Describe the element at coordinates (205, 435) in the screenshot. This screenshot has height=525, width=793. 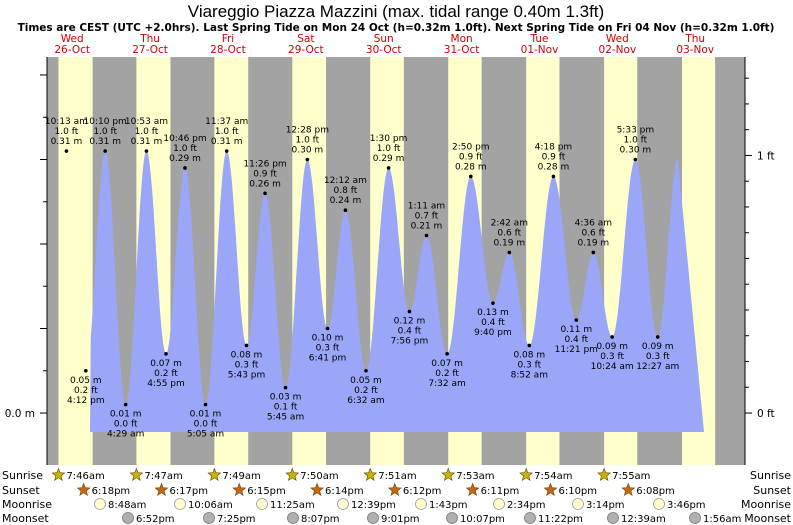
I see `tide-label-7-2: 5:05 am` at that location.